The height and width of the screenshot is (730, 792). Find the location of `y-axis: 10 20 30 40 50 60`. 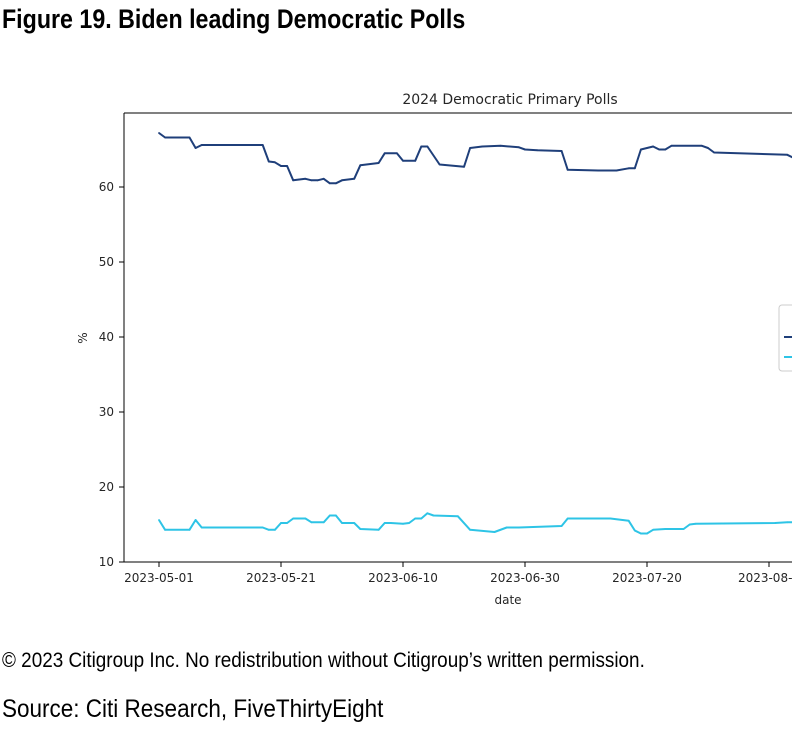

y-axis: 10 20 30 40 50 60 is located at coordinates (111, 374).